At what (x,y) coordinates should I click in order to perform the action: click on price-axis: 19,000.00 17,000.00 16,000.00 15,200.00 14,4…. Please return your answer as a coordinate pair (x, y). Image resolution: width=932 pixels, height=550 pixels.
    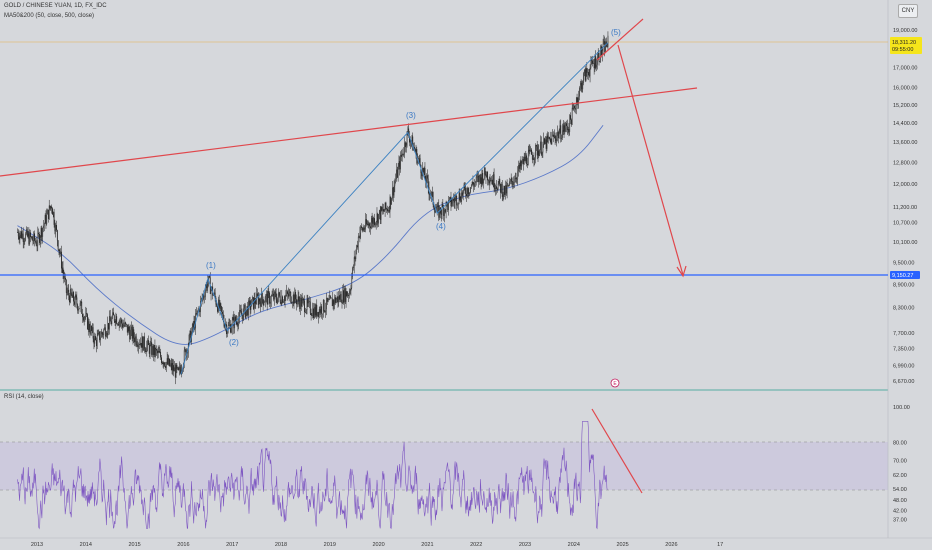
    Looking at the image, I should click on (905, 206).